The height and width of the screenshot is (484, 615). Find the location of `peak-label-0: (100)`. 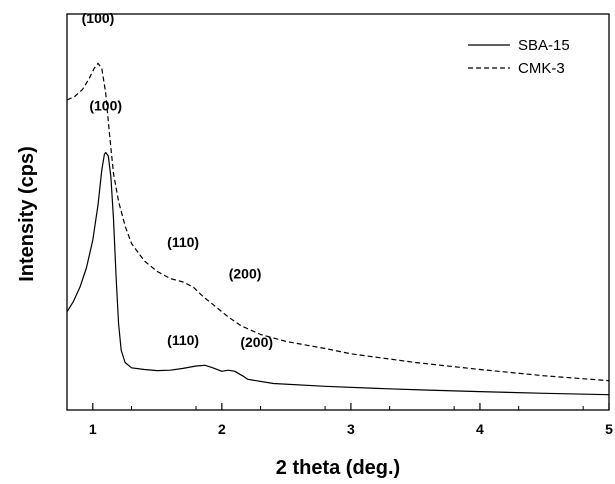

peak-label-0: (100) is located at coordinates (98, 18).